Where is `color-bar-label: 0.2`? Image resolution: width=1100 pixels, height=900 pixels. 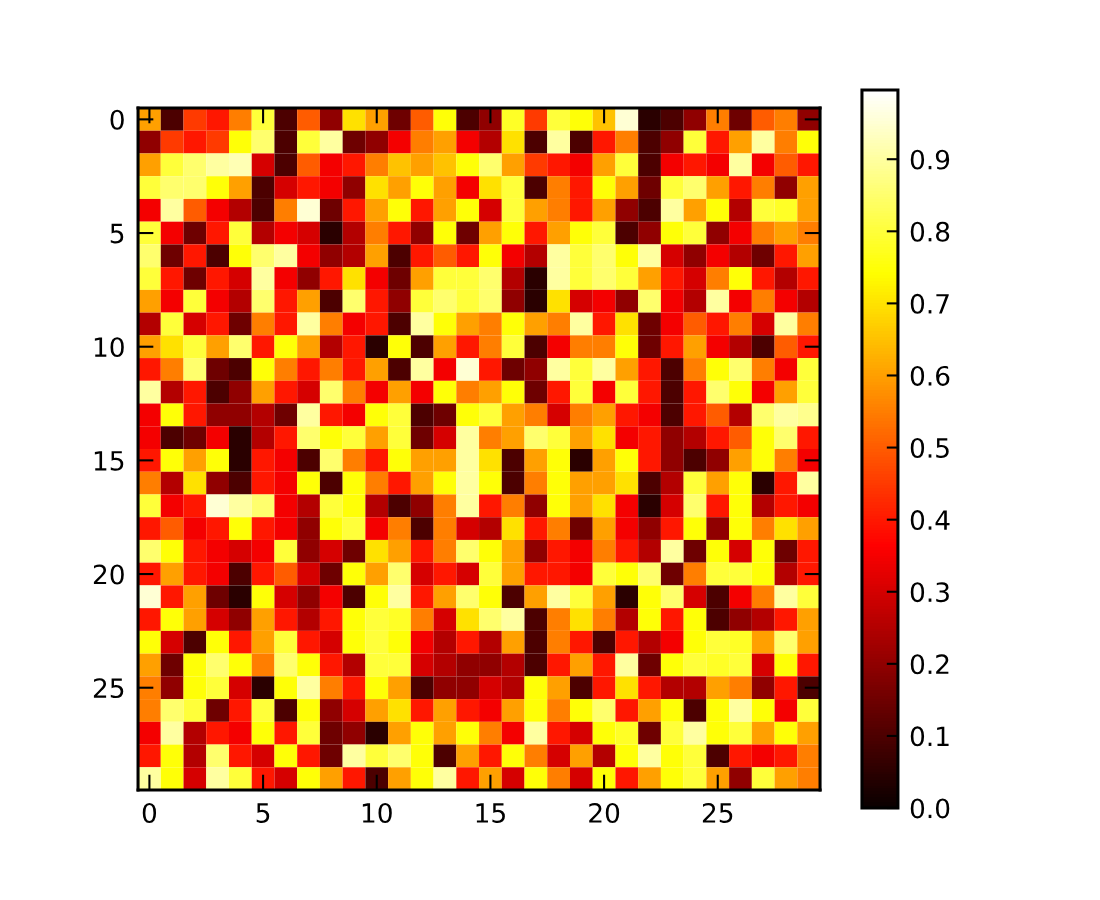 color-bar-label: 0.2 is located at coordinates (929, 664).